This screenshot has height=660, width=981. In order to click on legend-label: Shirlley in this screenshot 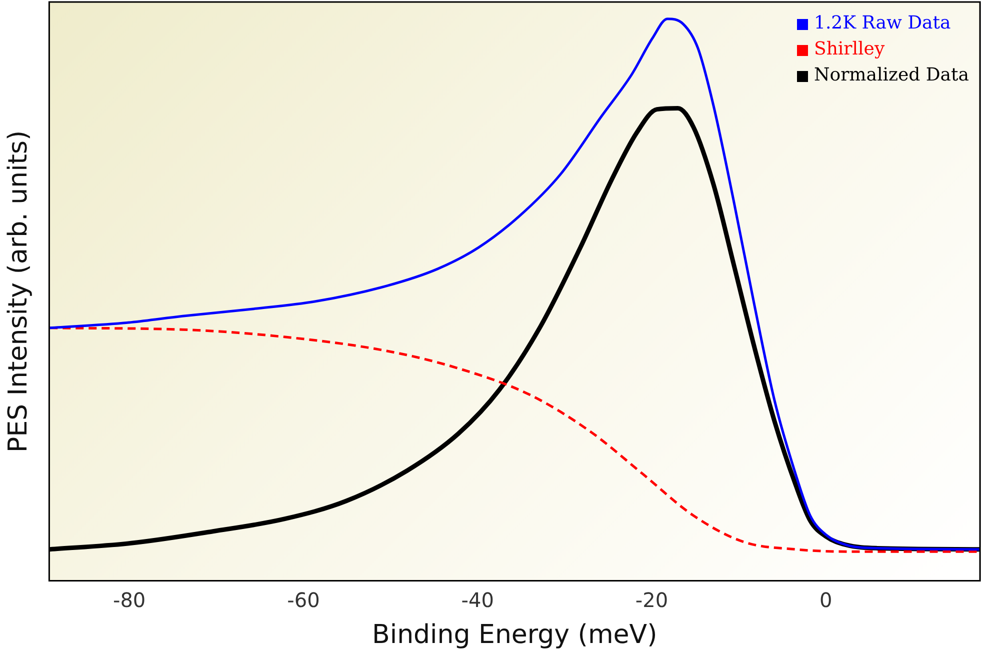, I will do `click(850, 49)`.